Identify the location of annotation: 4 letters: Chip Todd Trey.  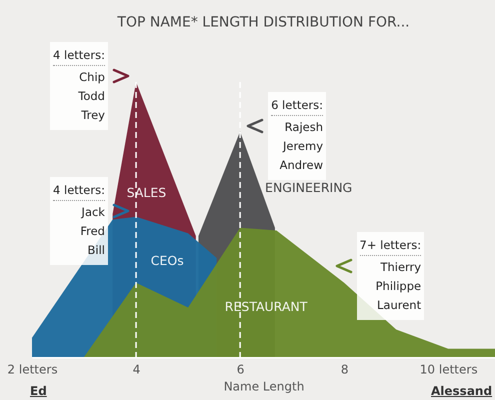
(79, 85).